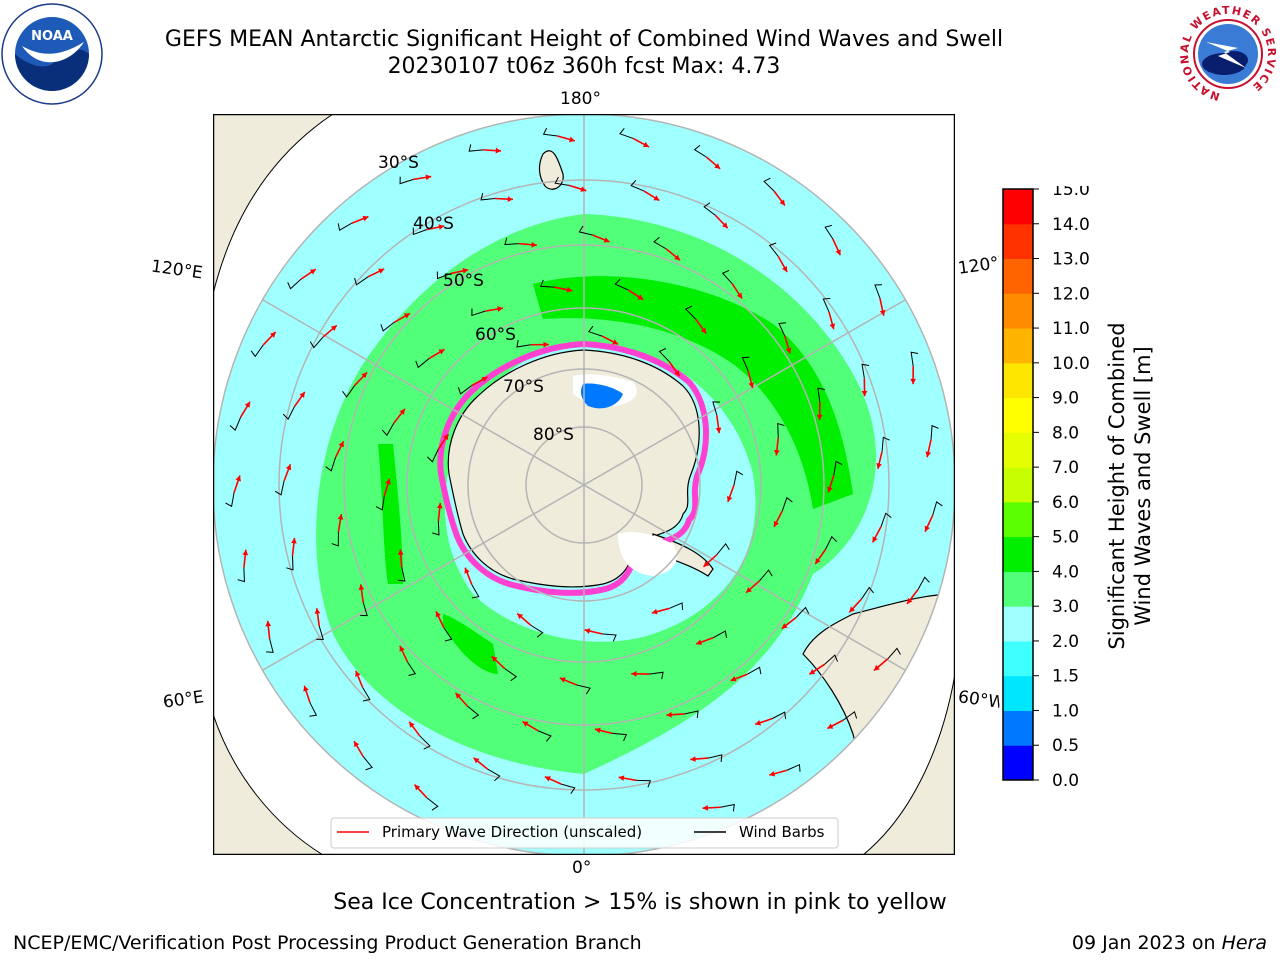 The image size is (1280, 960). What do you see at coordinates (1071, 294) in the screenshot?
I see `colorbar-tick-label: 12.0` at bounding box center [1071, 294].